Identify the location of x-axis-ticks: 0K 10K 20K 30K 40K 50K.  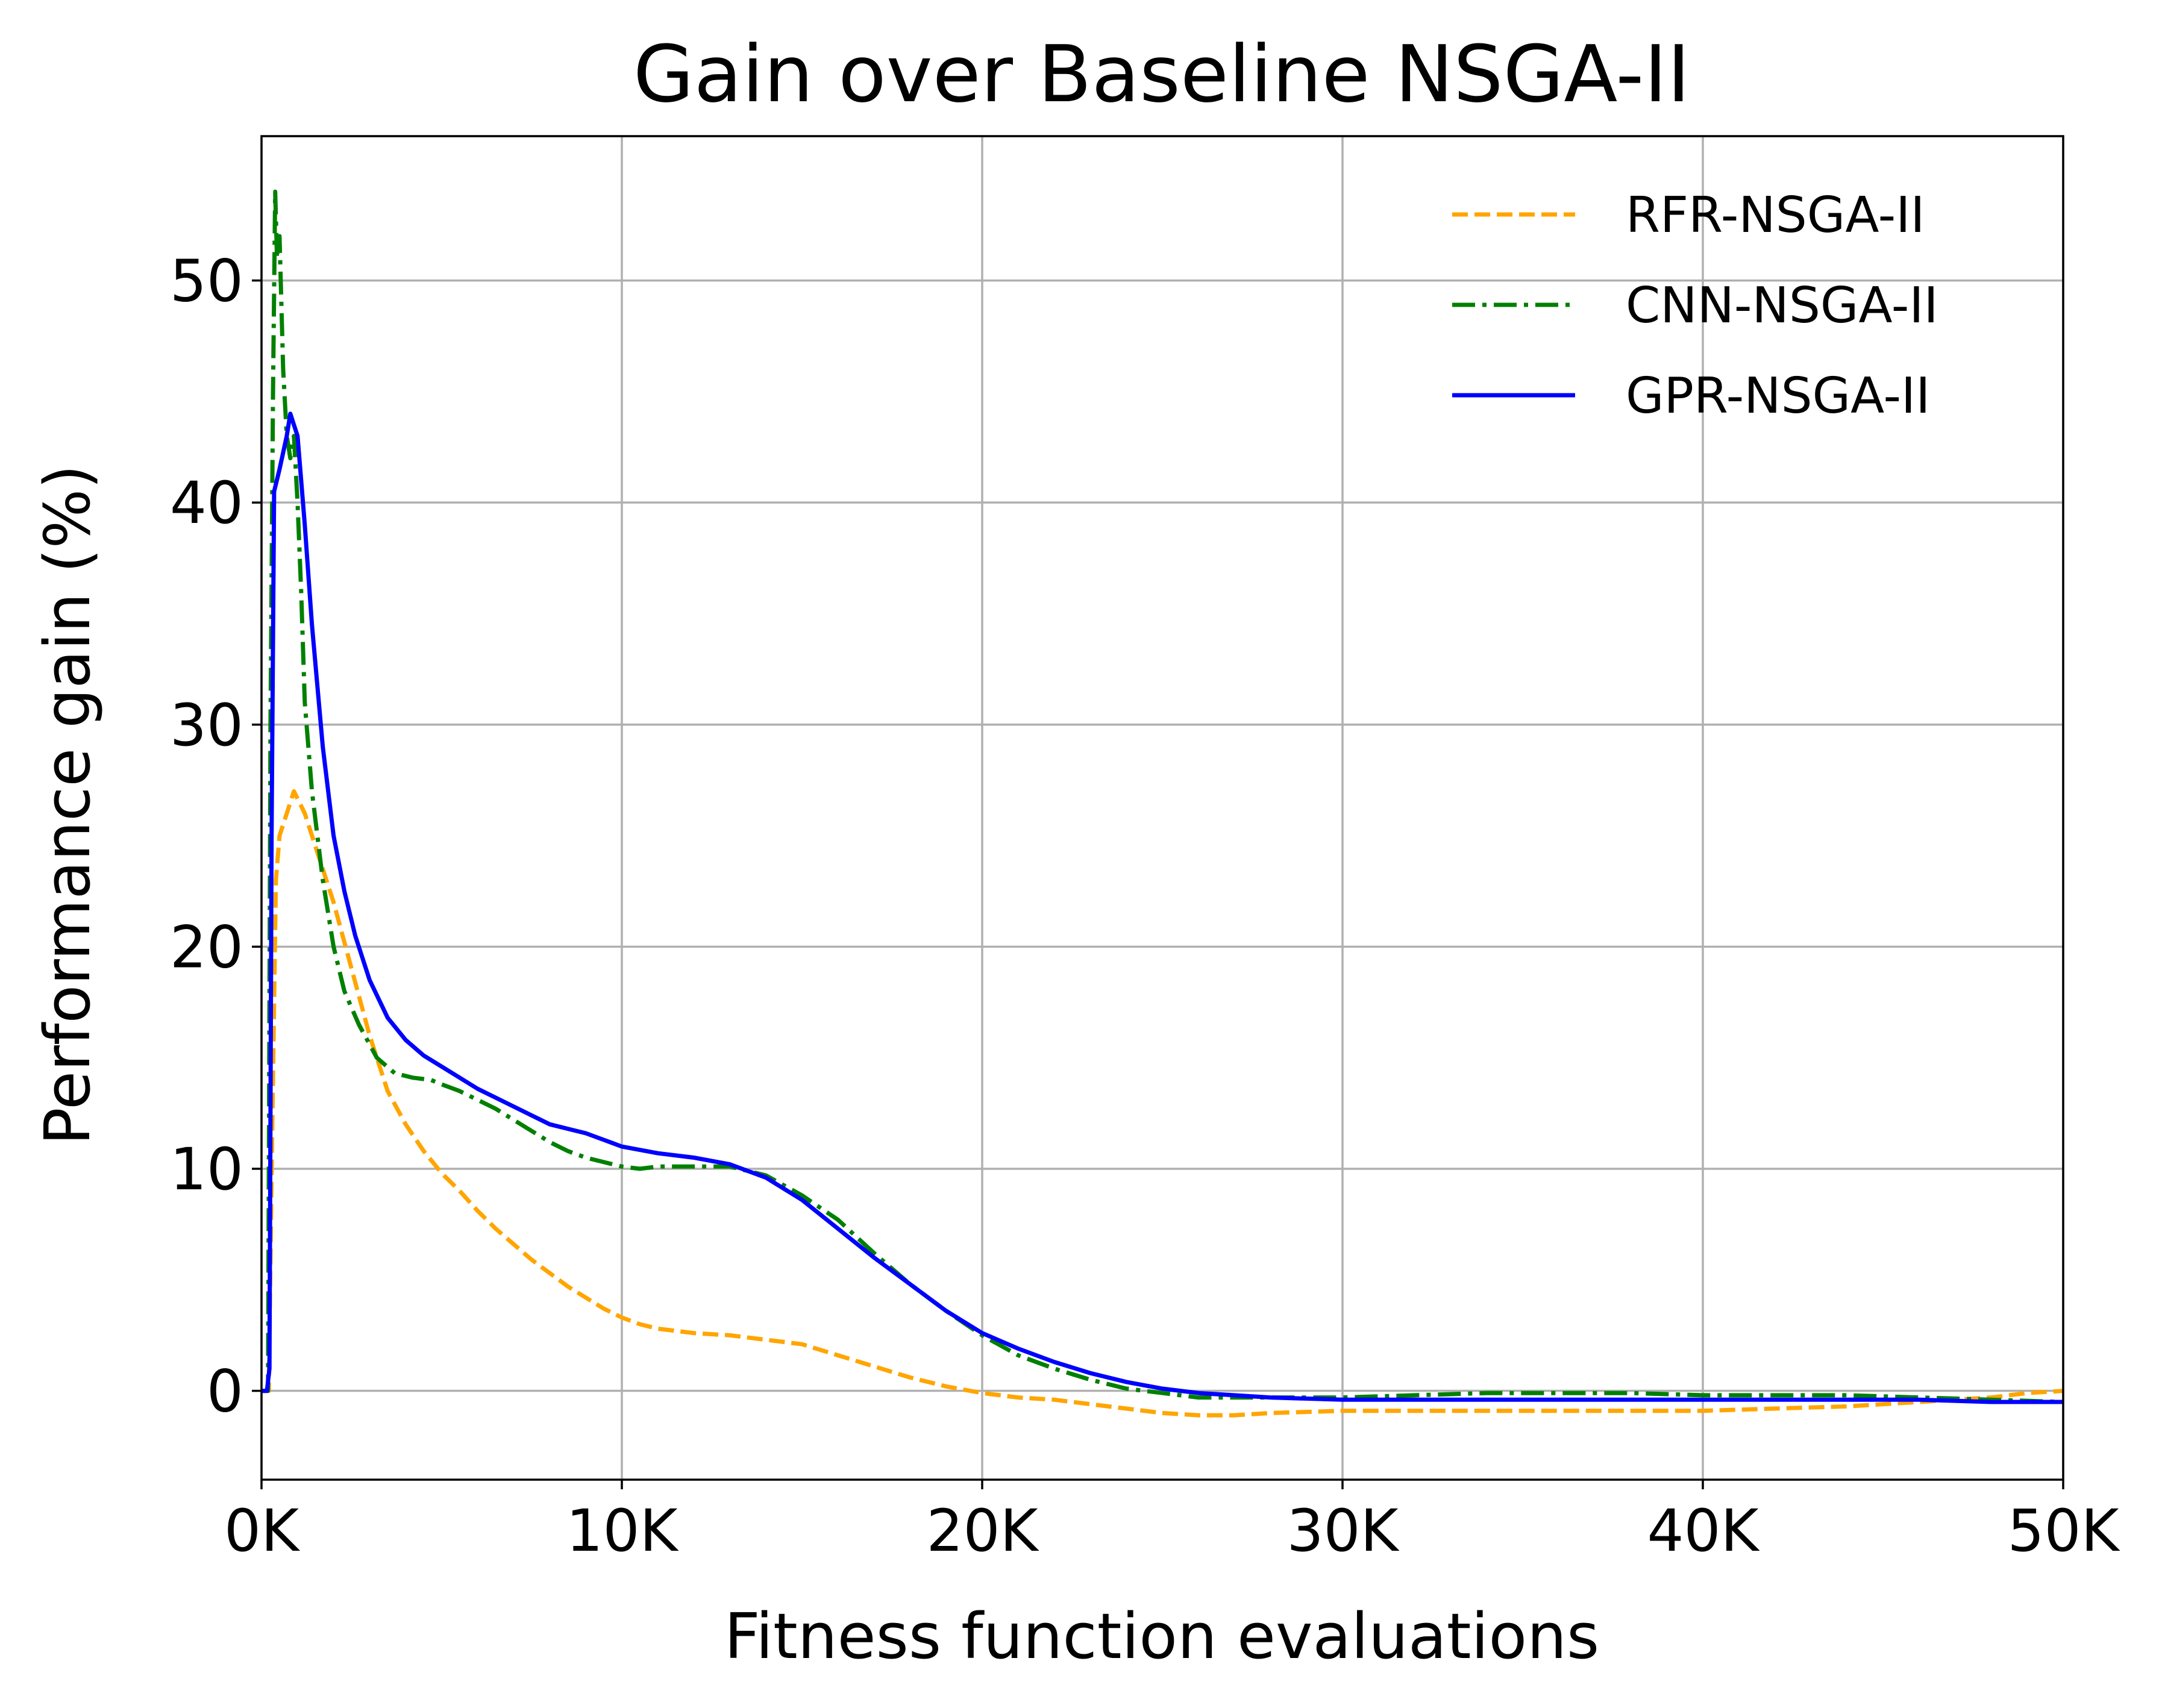
(1172, 1522).